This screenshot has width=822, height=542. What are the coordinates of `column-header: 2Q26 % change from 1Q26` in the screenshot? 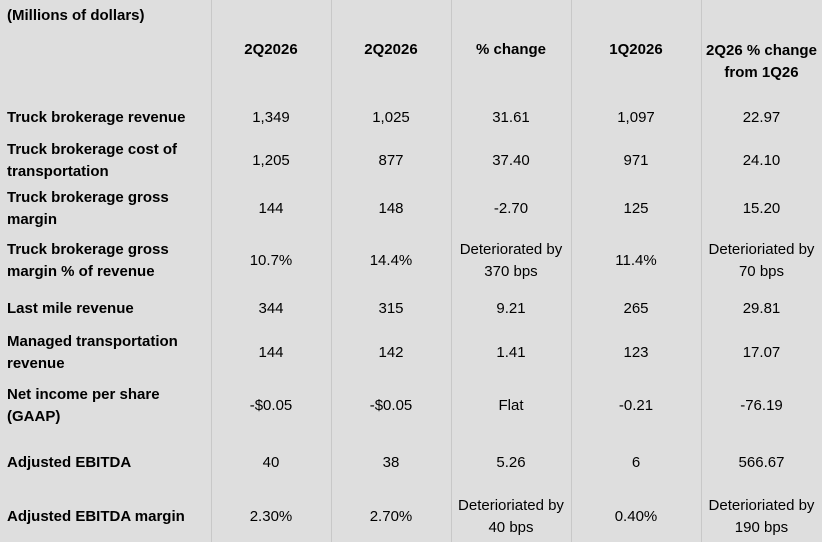 It's located at (761, 61).